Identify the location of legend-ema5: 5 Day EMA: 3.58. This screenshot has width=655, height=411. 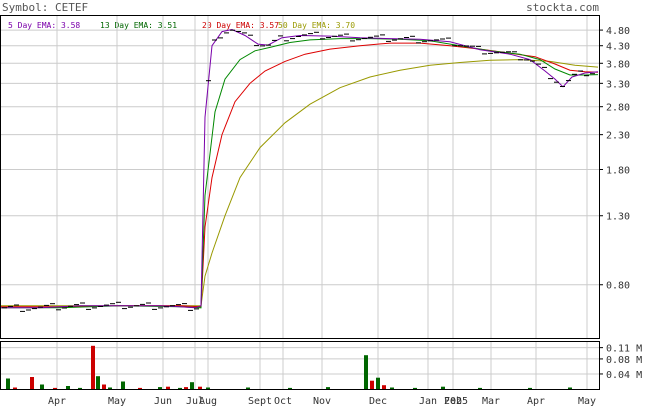
(44, 25).